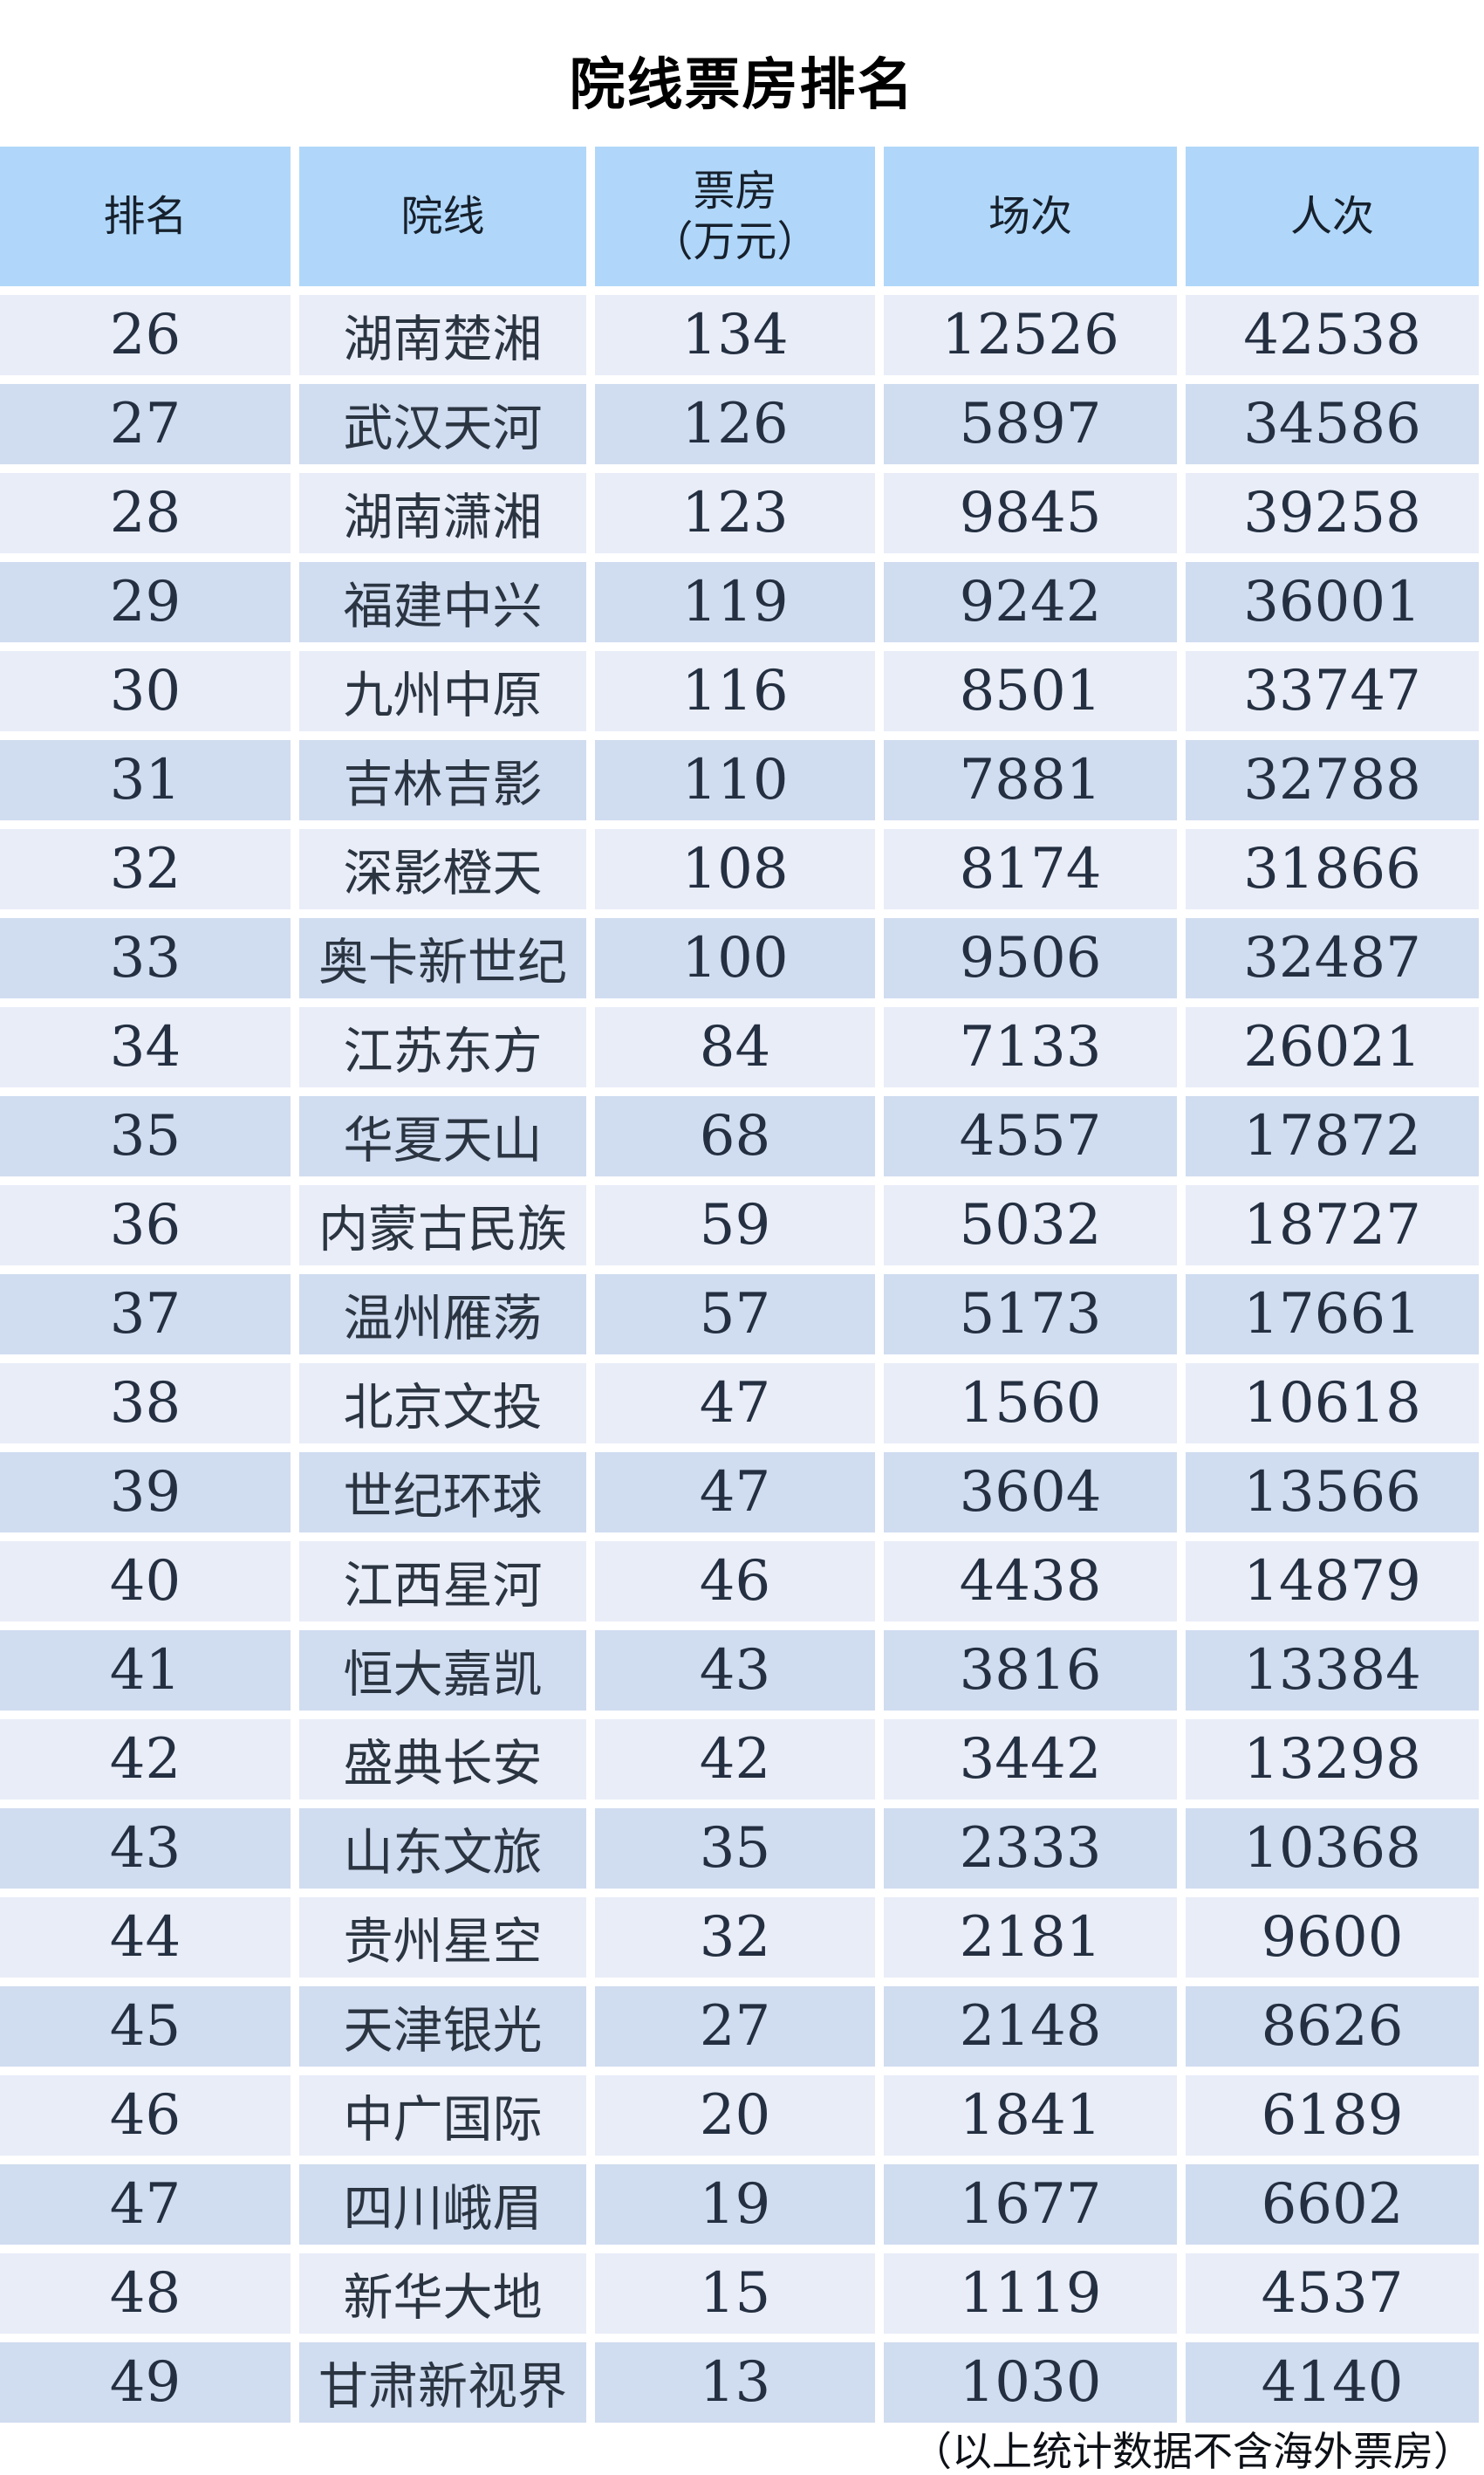 This screenshot has height=2475, width=1484. Describe the element at coordinates (735, 1849) in the screenshot. I see `cell-boxoffice: 35` at that location.